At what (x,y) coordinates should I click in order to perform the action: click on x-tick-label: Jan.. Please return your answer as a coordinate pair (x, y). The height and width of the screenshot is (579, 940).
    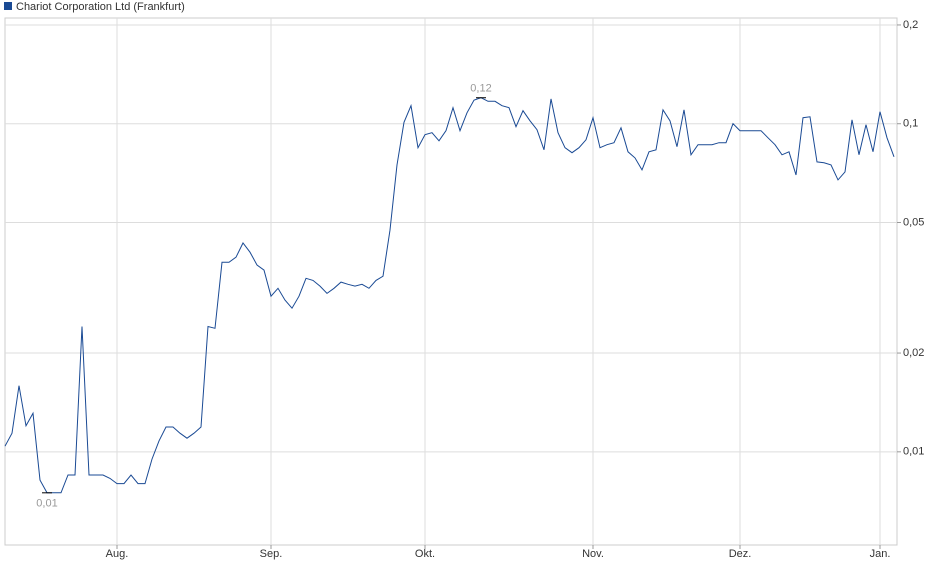
    Looking at the image, I should click on (880, 554).